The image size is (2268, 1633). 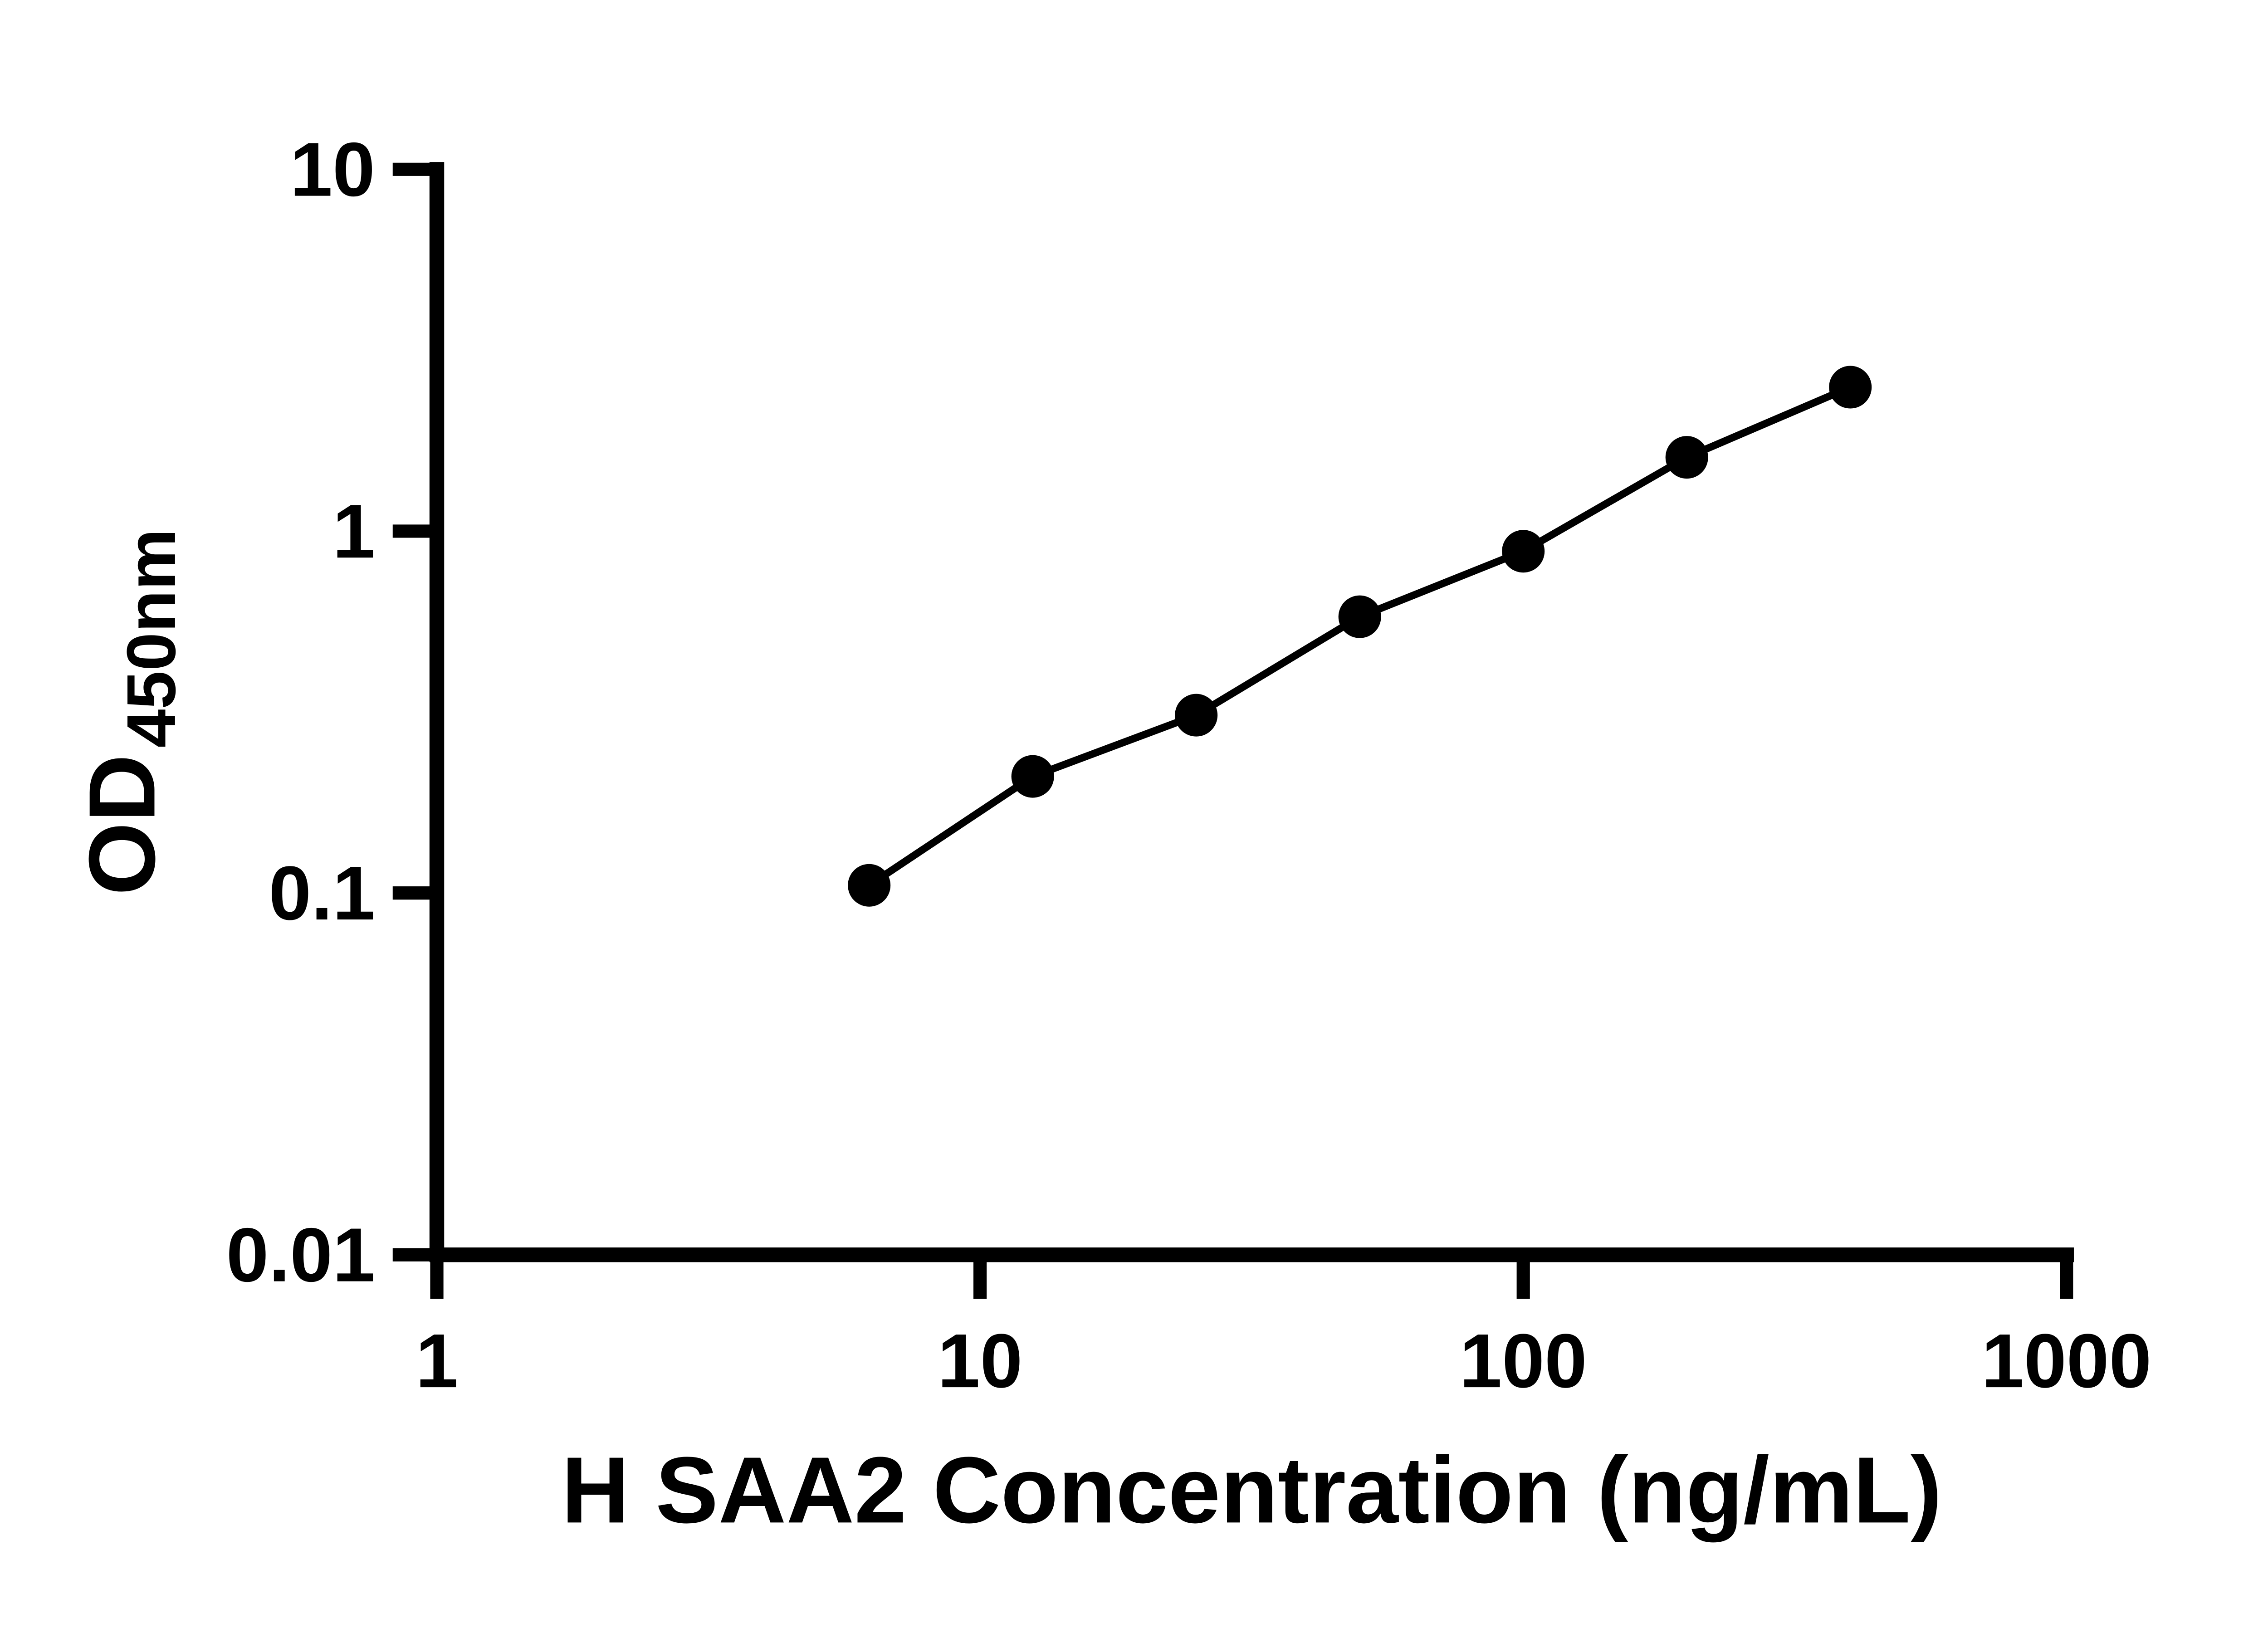 I want to click on x-axis-tick-label: 10, so click(x=981, y=1360).